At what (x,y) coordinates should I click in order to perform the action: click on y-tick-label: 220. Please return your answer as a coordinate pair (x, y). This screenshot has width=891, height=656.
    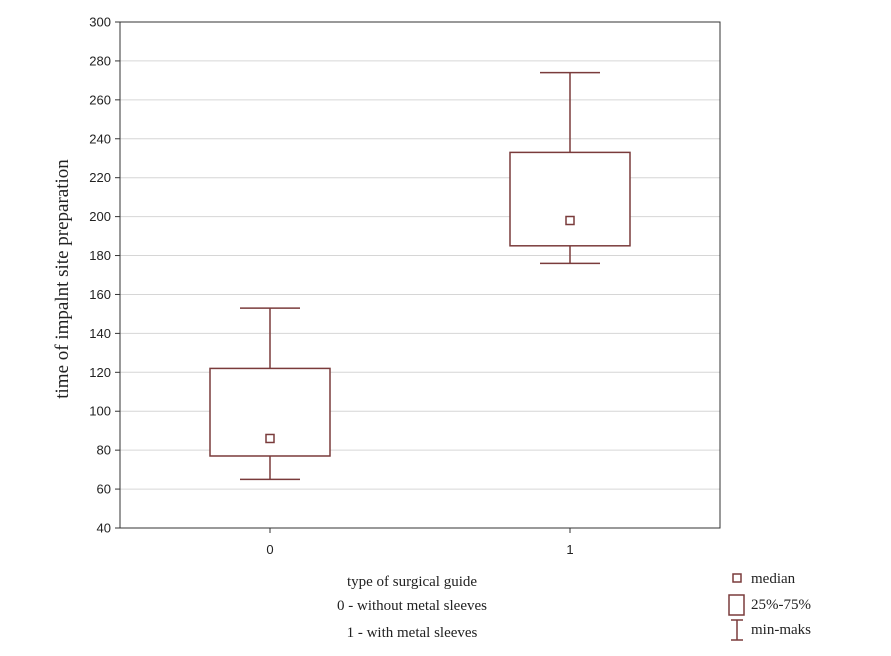
    Looking at the image, I should click on (100, 177).